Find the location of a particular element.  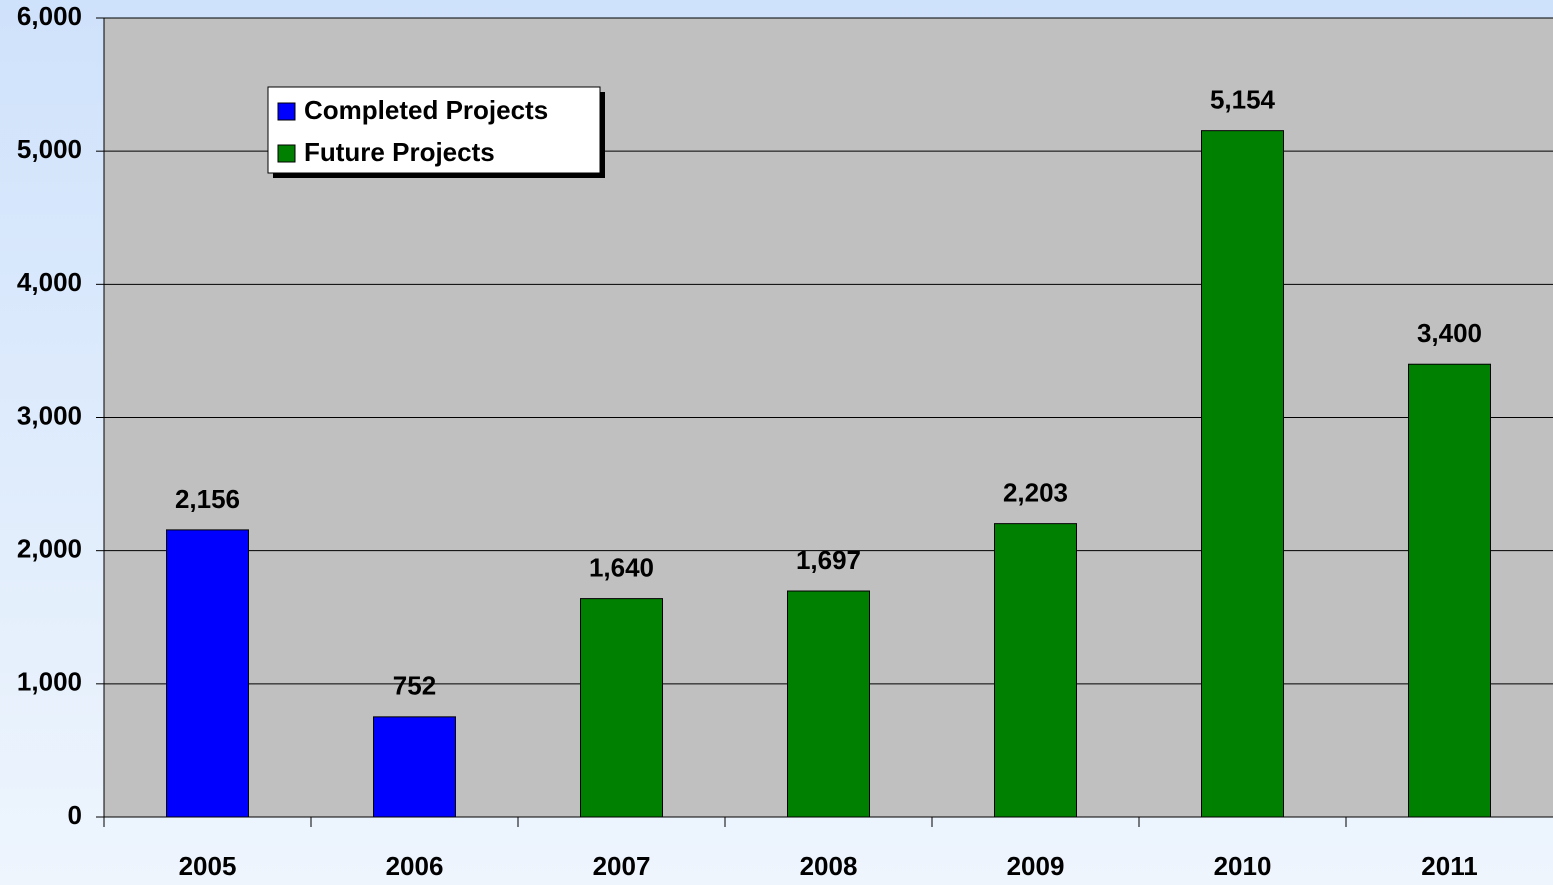

data-label: 5,154 is located at coordinates (1243, 100).